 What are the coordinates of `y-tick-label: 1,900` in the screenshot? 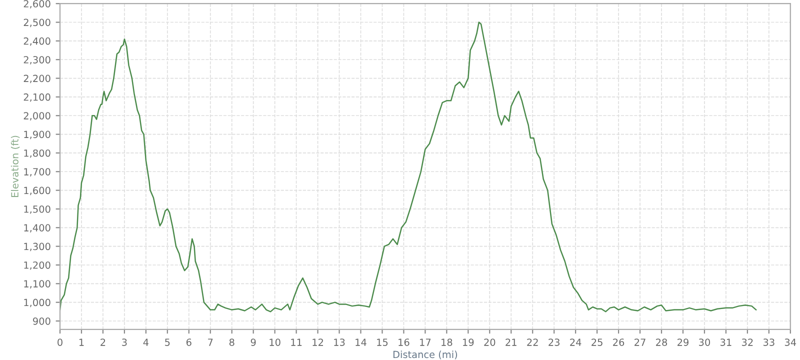 It's located at (37, 135).